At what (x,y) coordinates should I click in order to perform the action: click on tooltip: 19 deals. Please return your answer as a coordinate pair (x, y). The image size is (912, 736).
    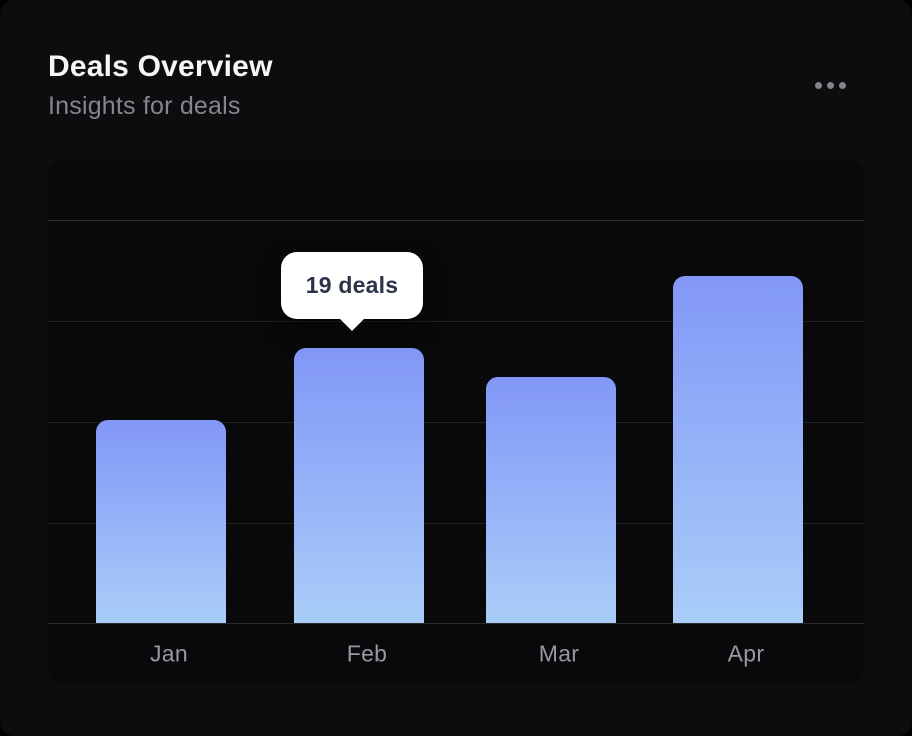
    Looking at the image, I should click on (352, 285).